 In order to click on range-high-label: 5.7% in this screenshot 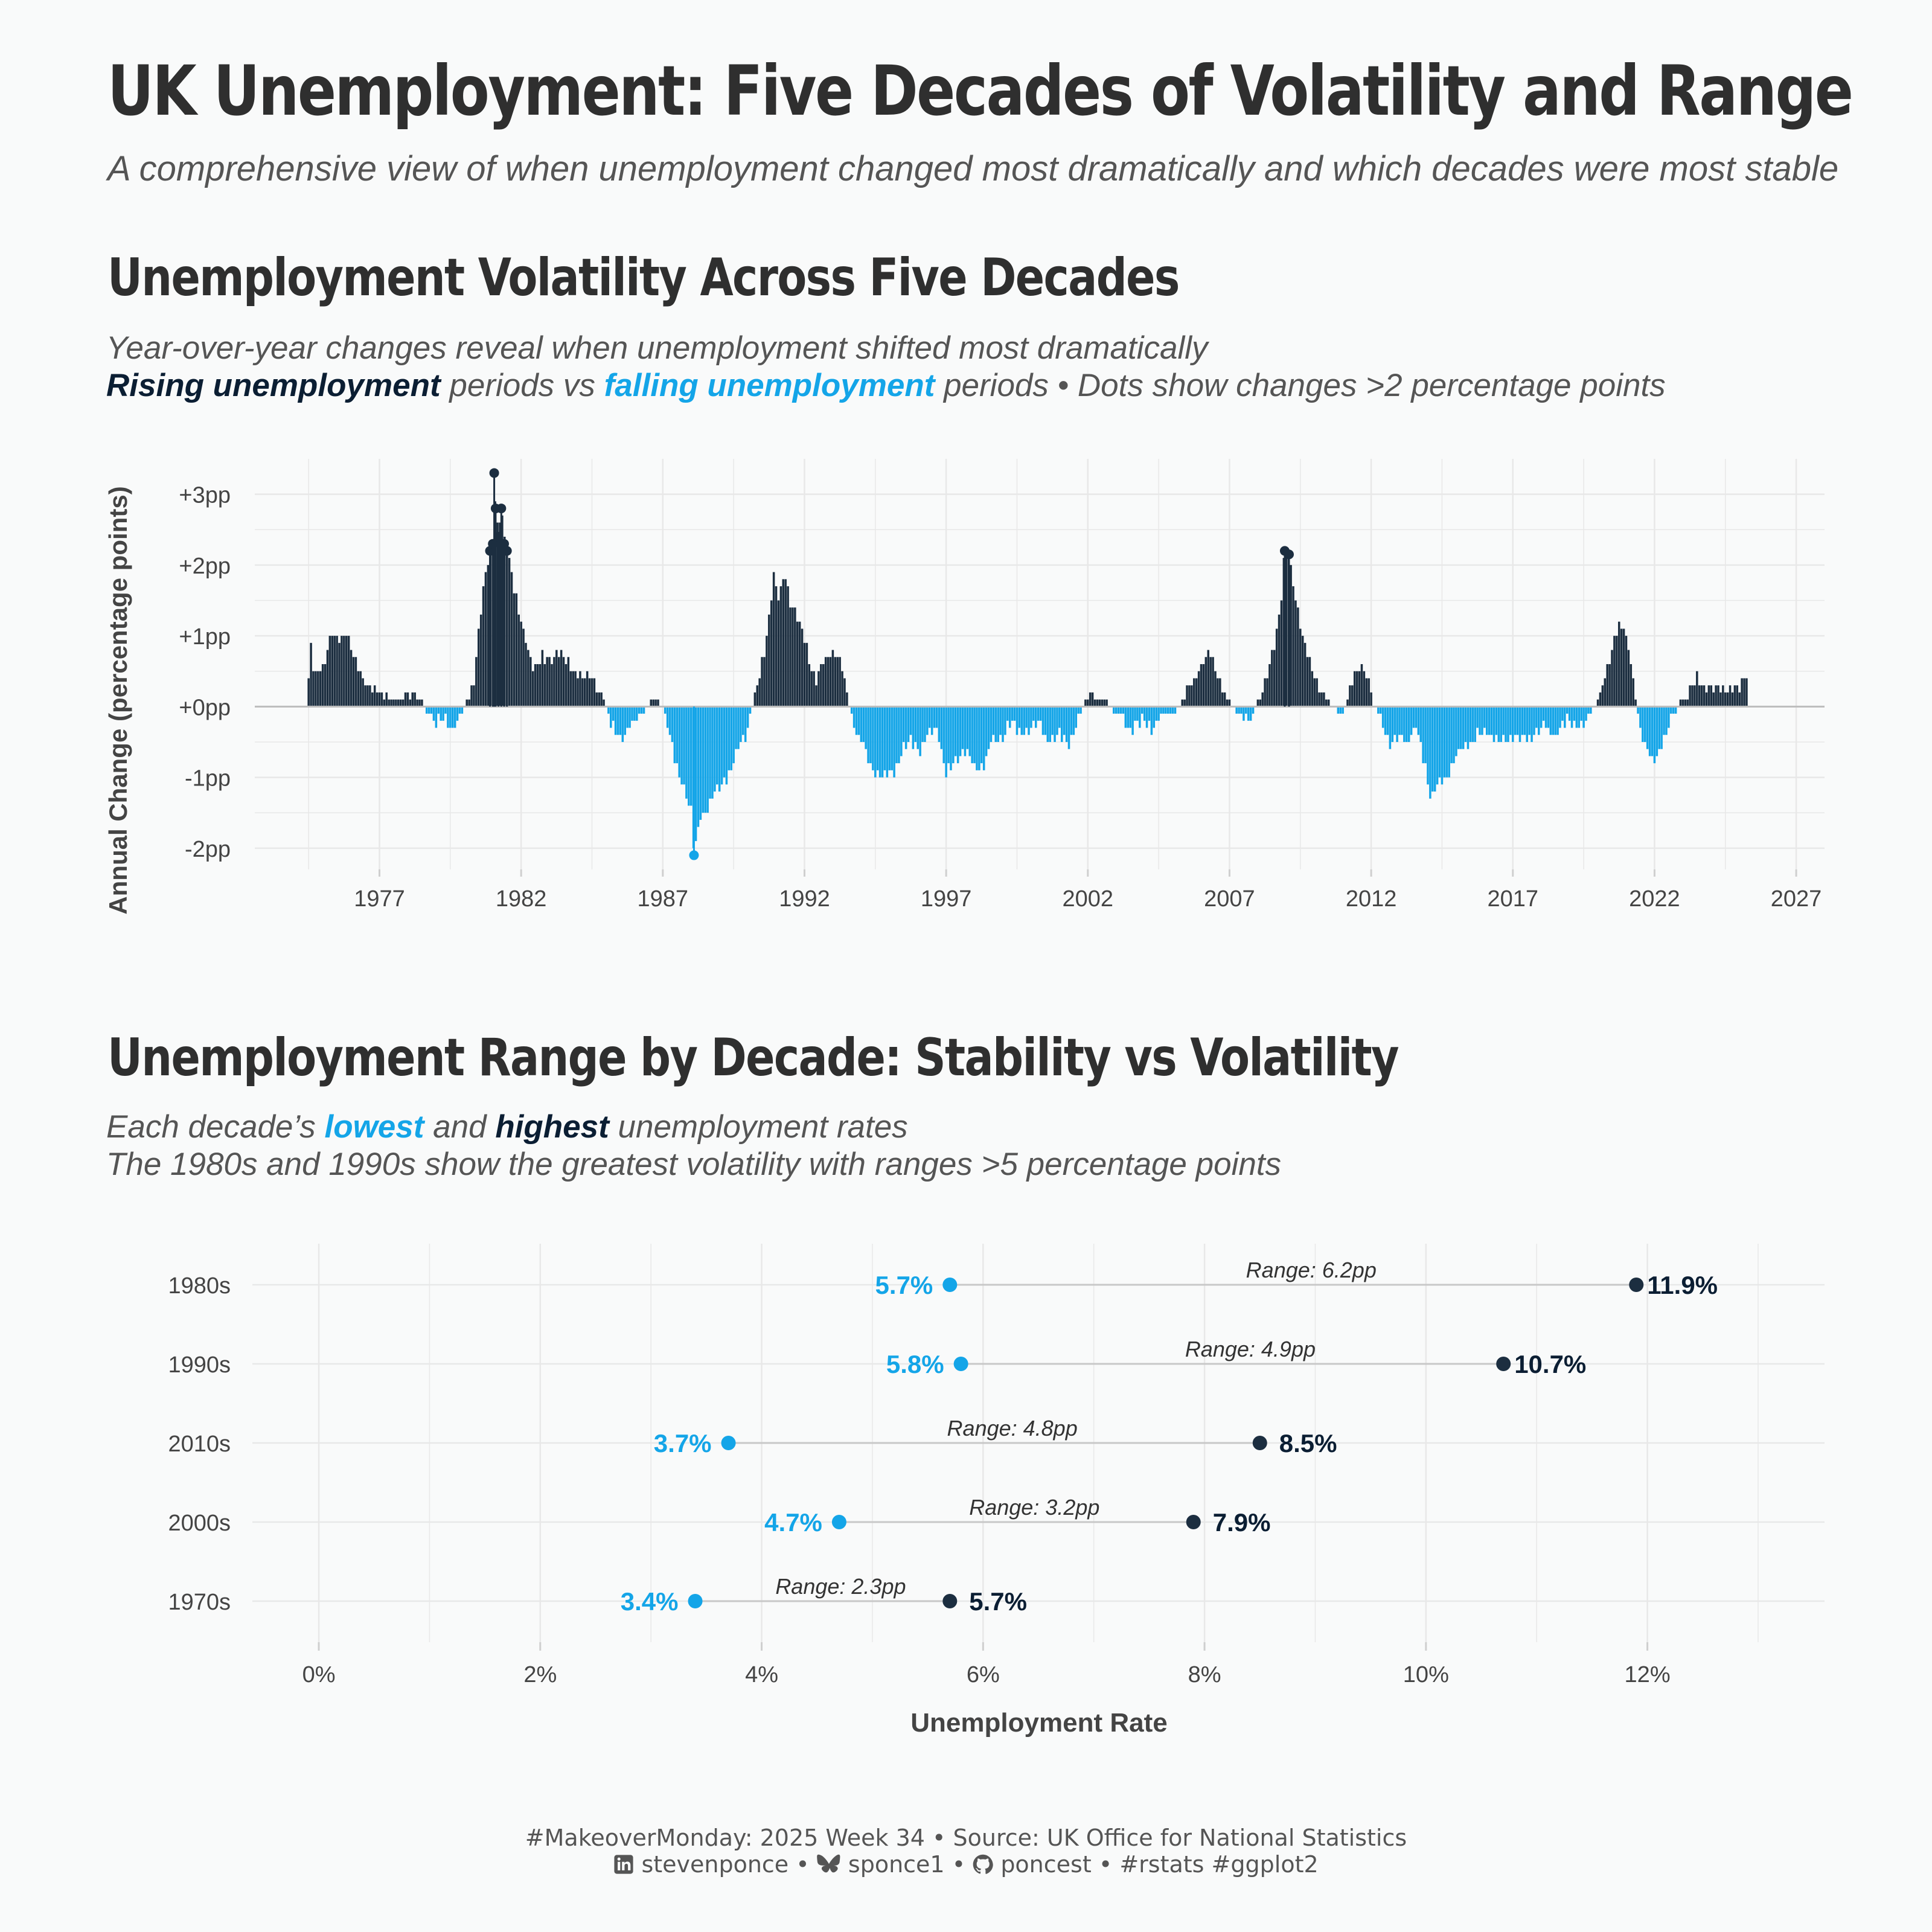, I will do `click(998, 1601)`.